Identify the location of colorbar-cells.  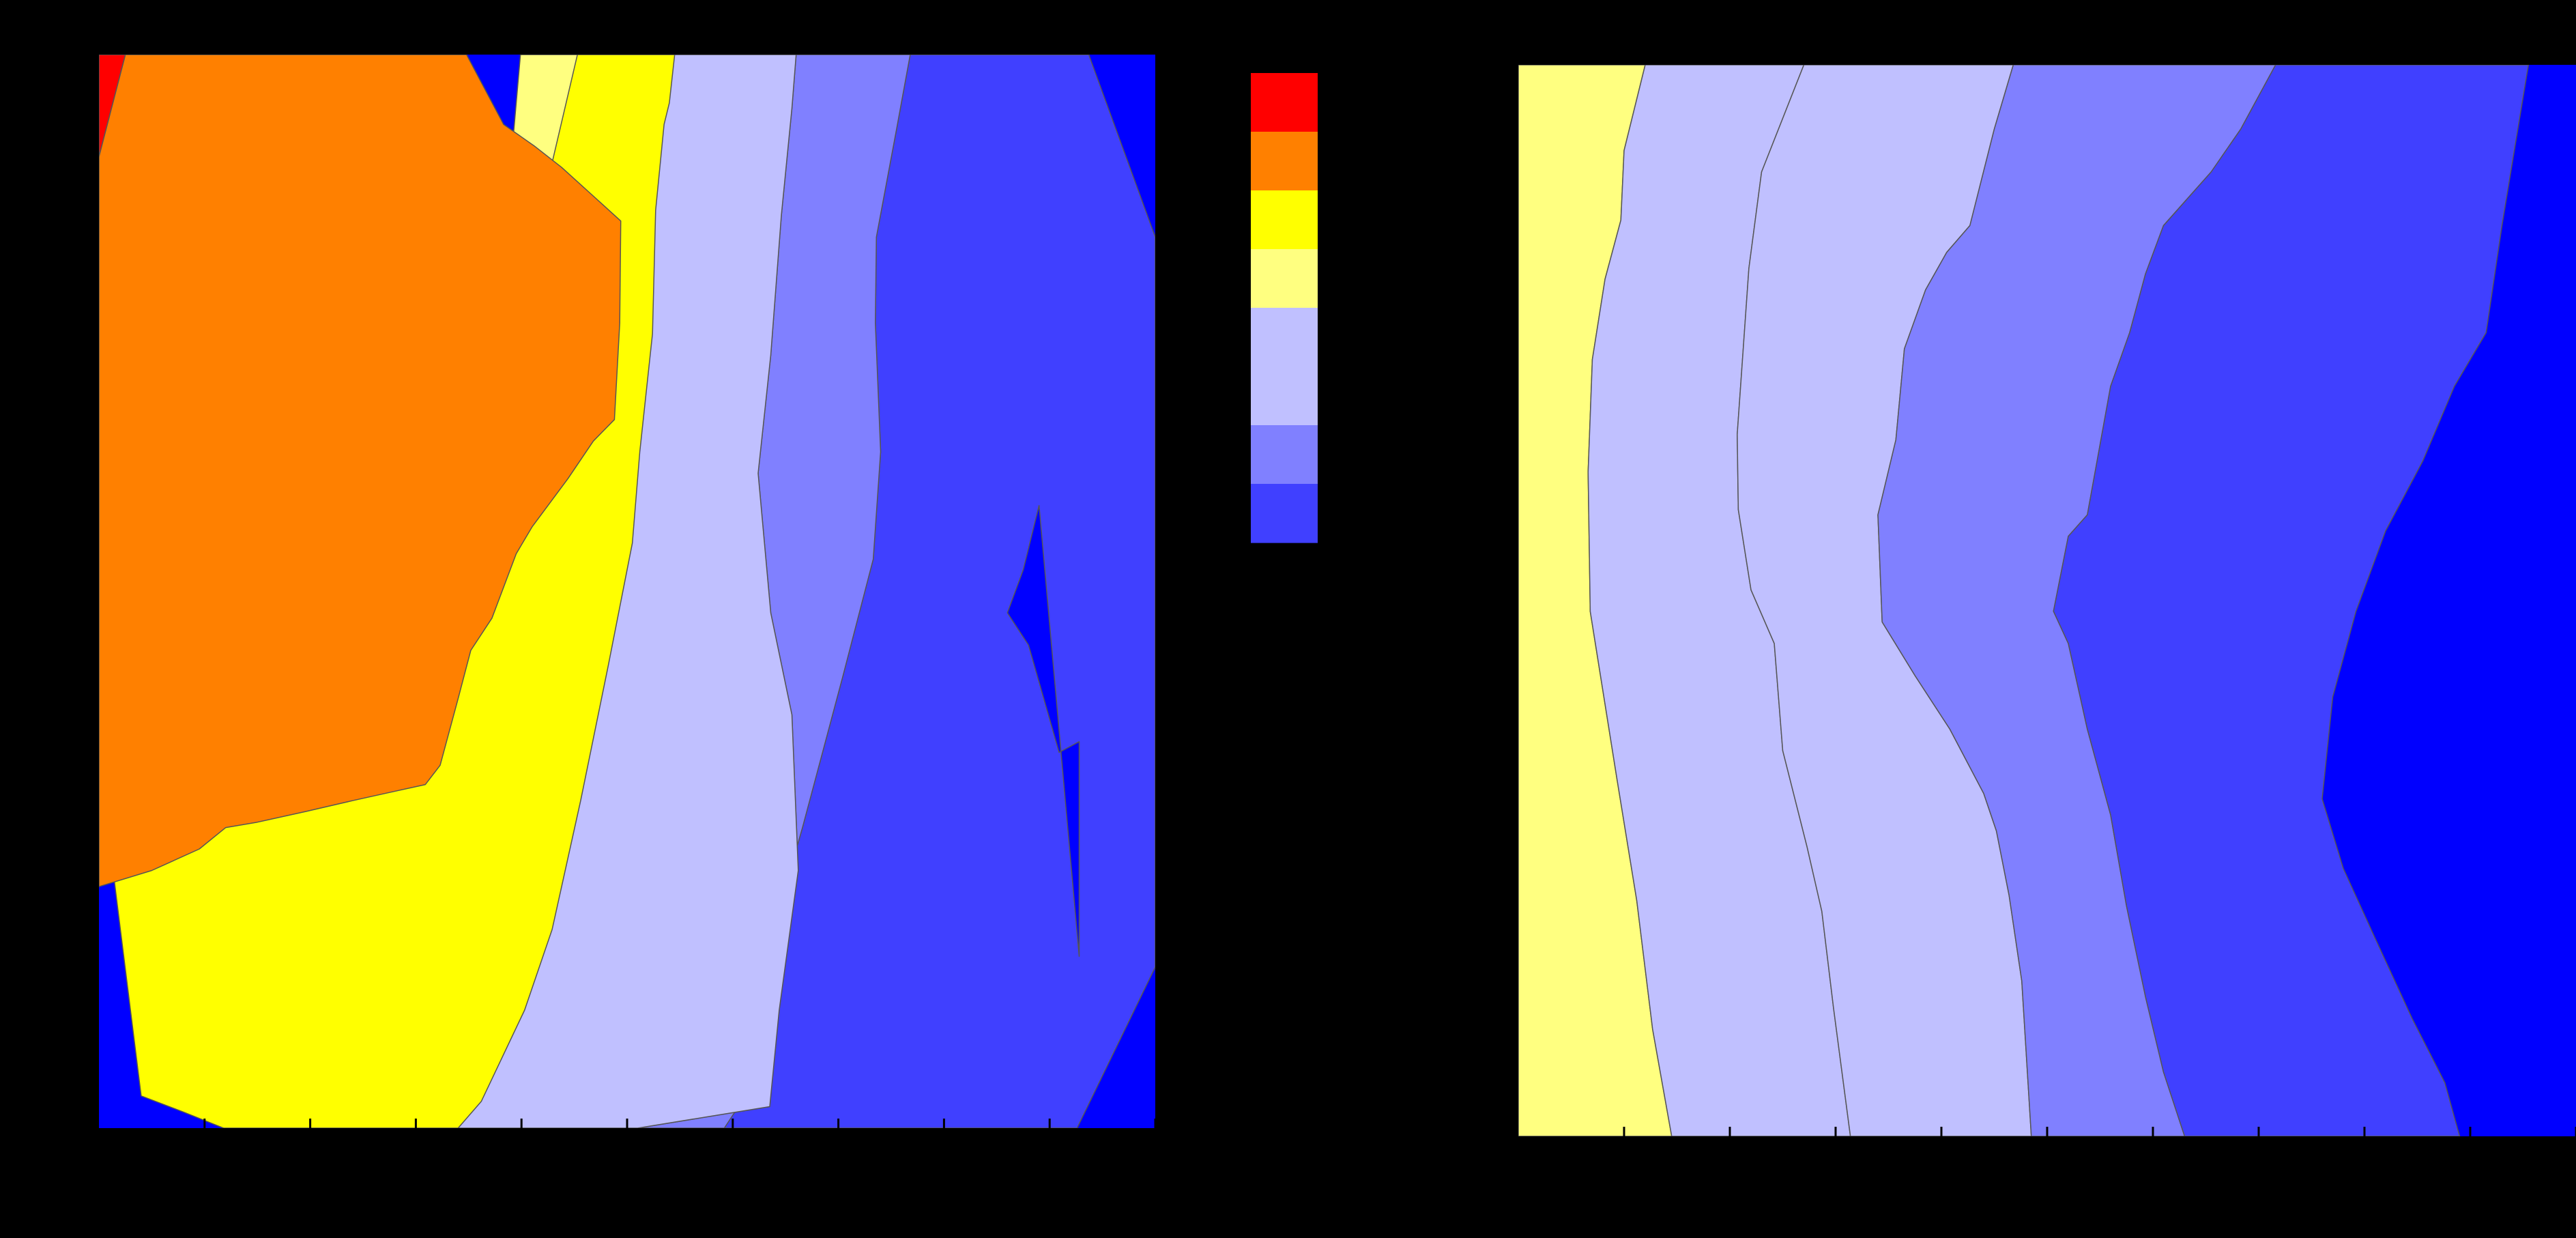
(1284, 308).